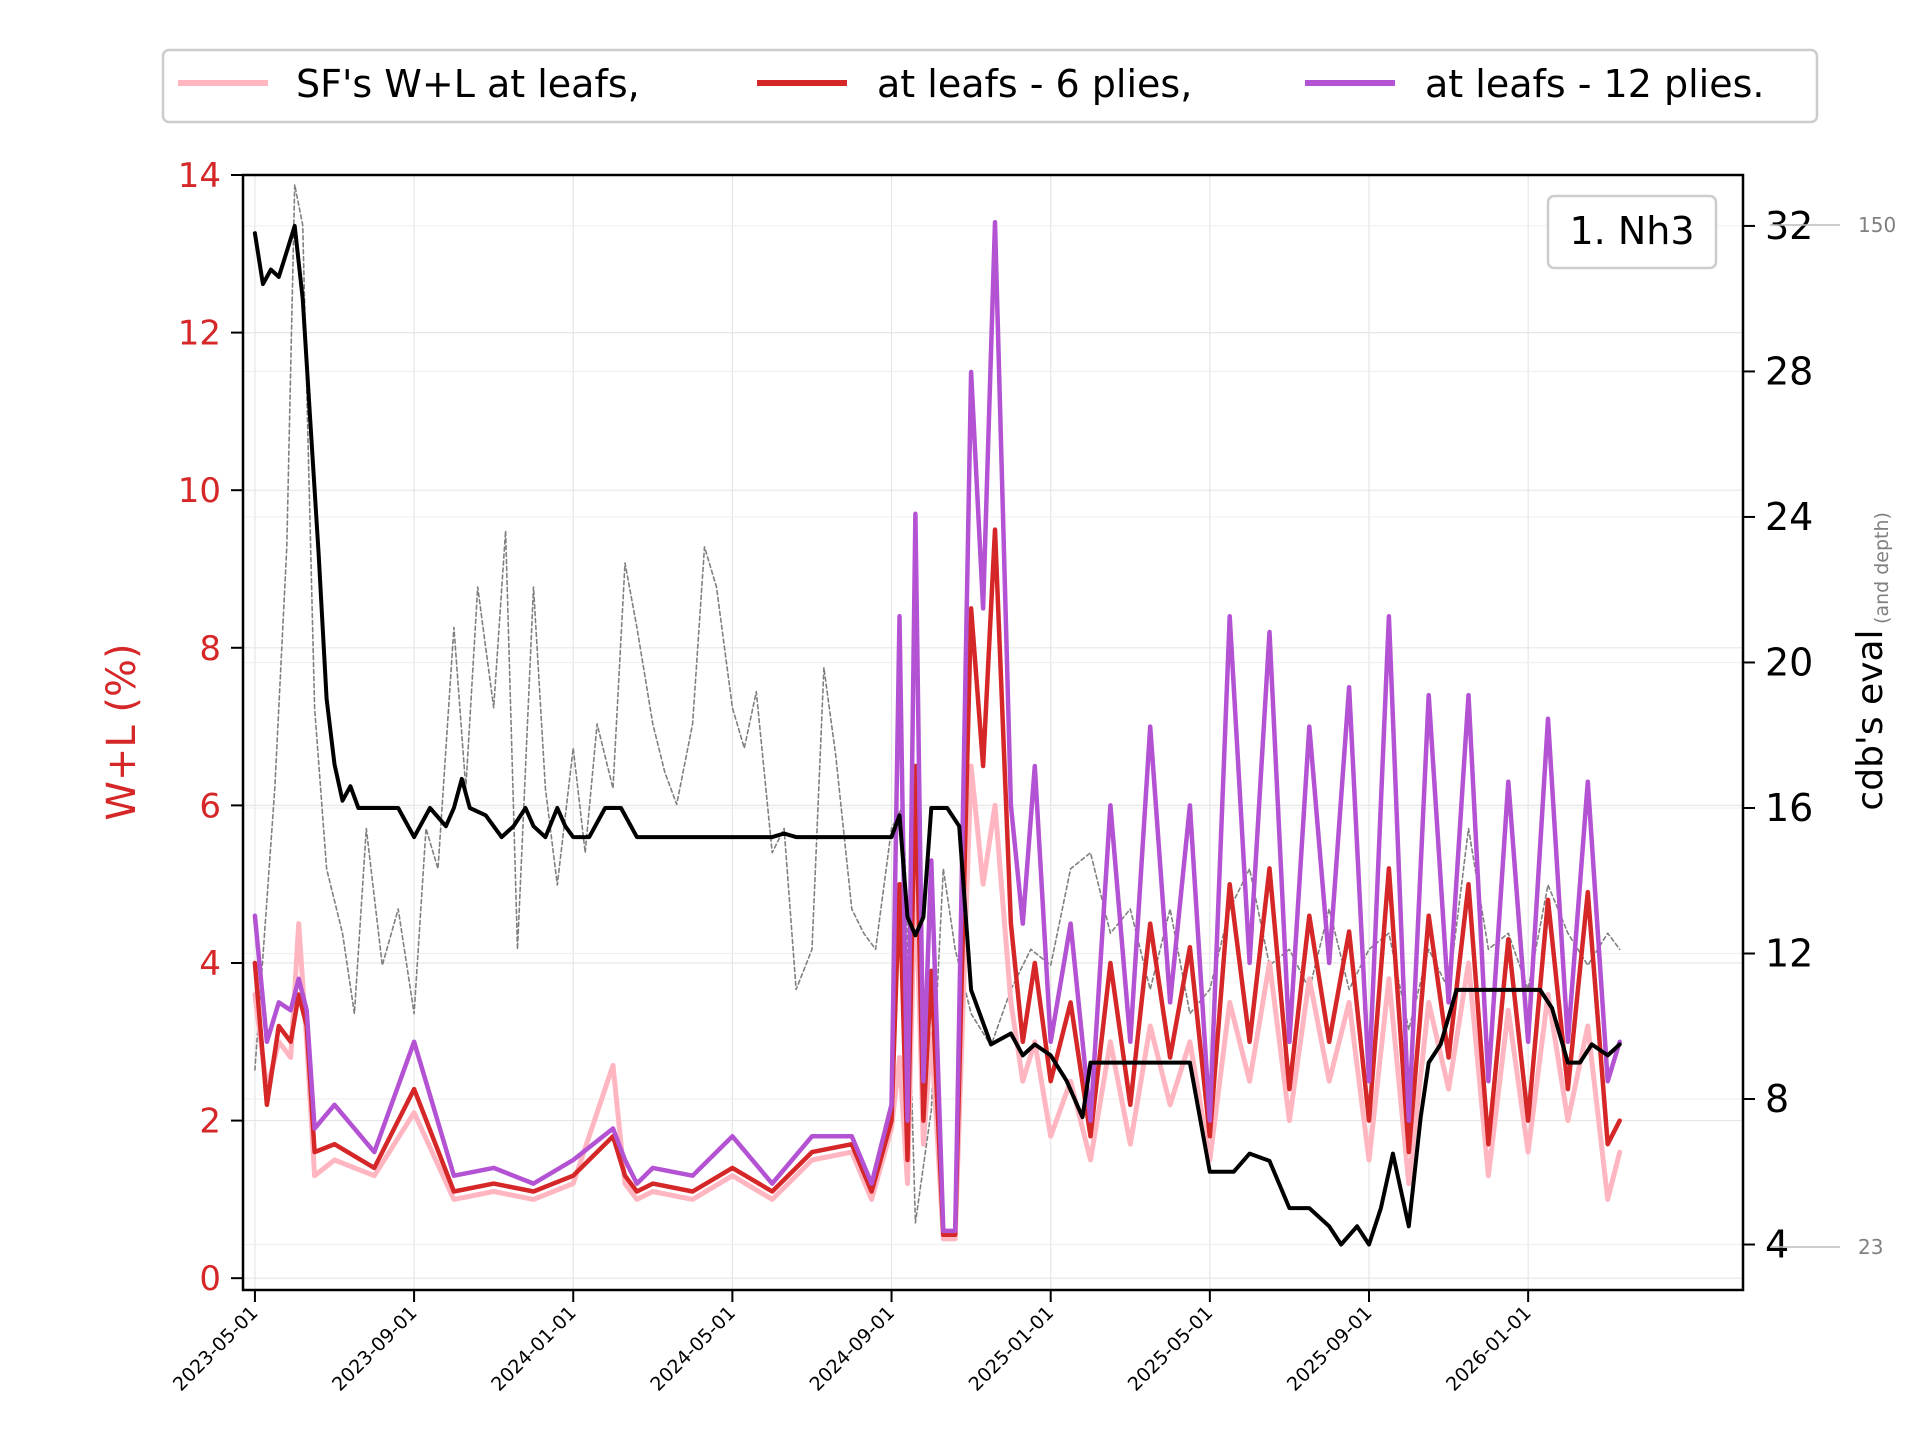  Describe the element at coordinates (1789, 662) in the screenshot. I see `right-tick-label: 20` at that location.